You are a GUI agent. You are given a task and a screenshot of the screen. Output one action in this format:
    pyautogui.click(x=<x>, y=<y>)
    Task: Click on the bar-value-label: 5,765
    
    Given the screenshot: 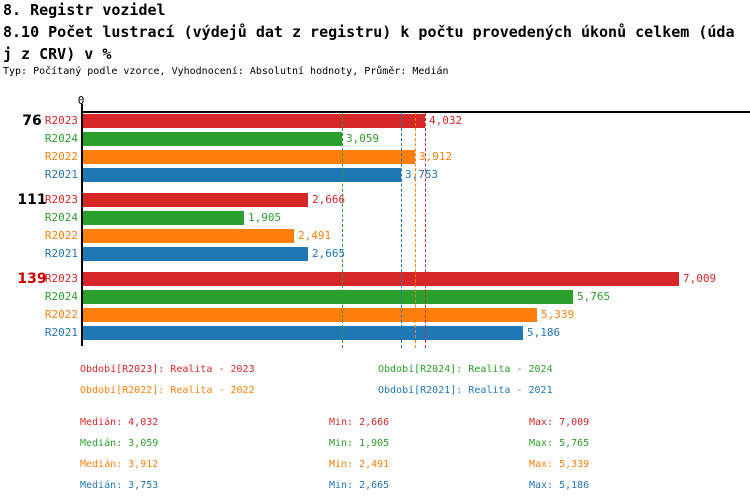 What is the action you would take?
    pyautogui.click(x=594, y=296)
    